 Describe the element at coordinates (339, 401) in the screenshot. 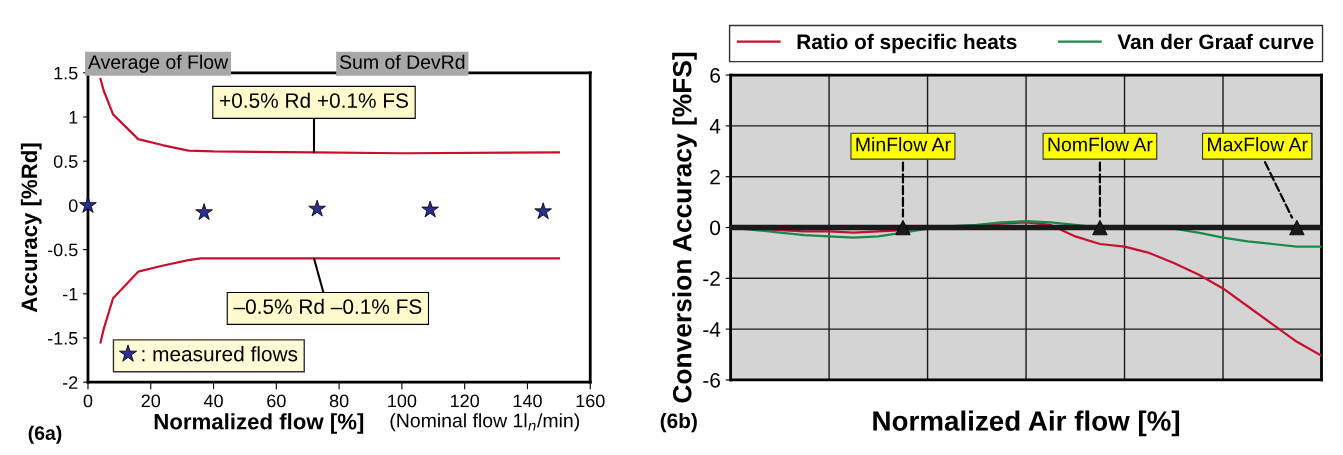

I see `x-tick-label: 80` at that location.